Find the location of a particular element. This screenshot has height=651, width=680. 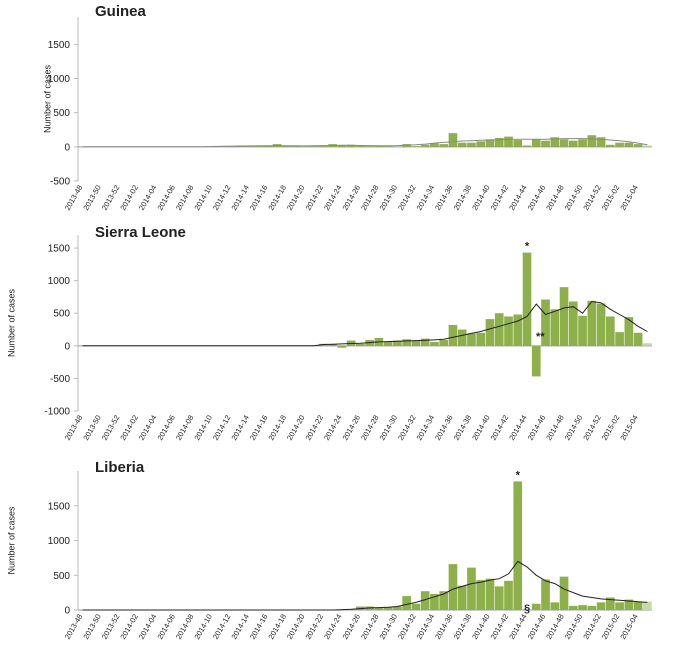

y-tick-label: -1000 is located at coordinates (57, 412).